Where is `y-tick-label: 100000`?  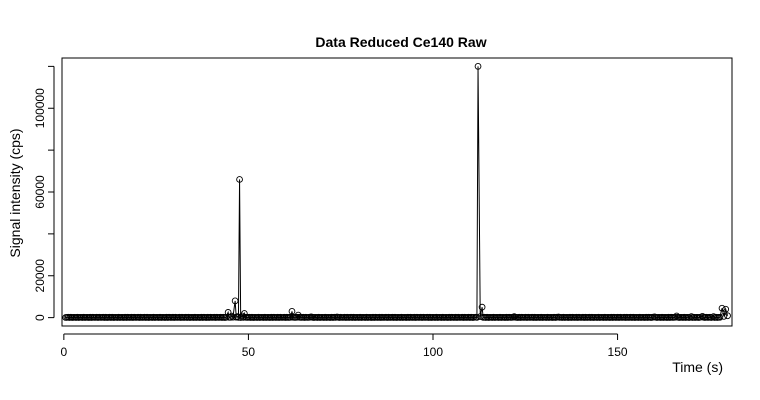
y-tick-label: 100000 is located at coordinates (40, 108).